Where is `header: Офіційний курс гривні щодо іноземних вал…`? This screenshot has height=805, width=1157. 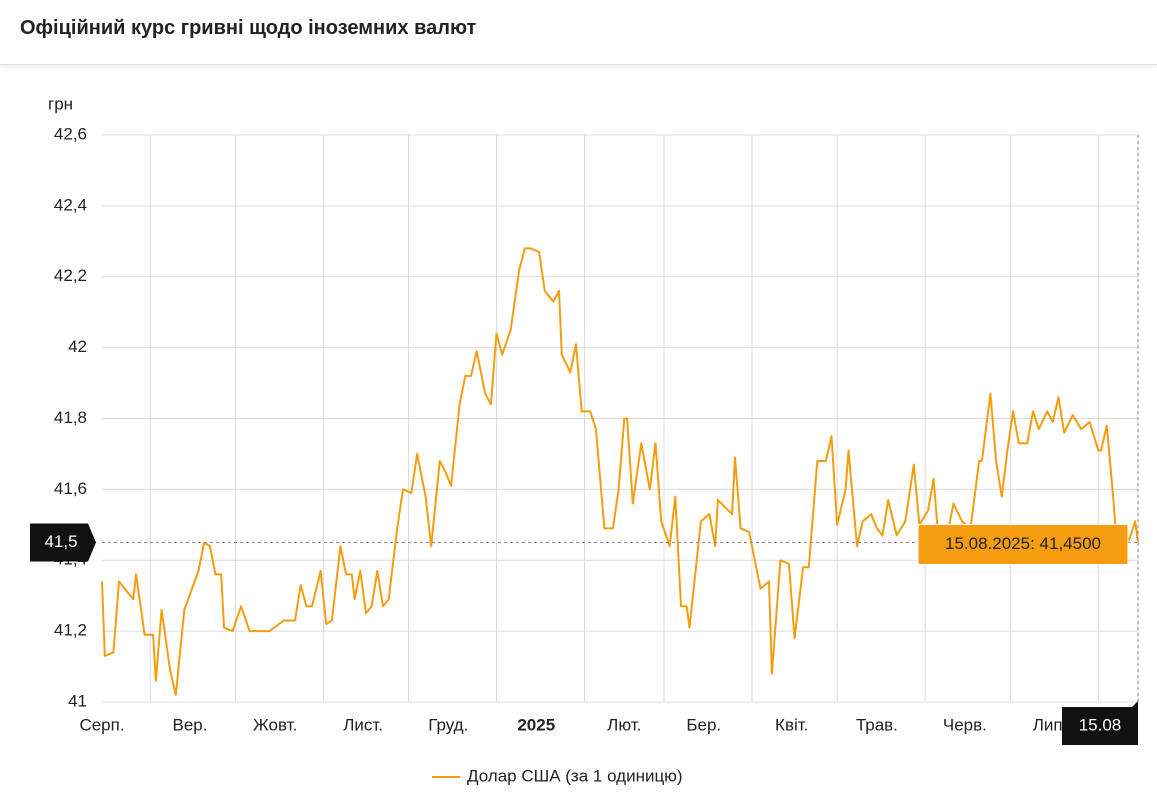
header: Офіційний курс гривні щодо іноземних вал… is located at coordinates (578, 32).